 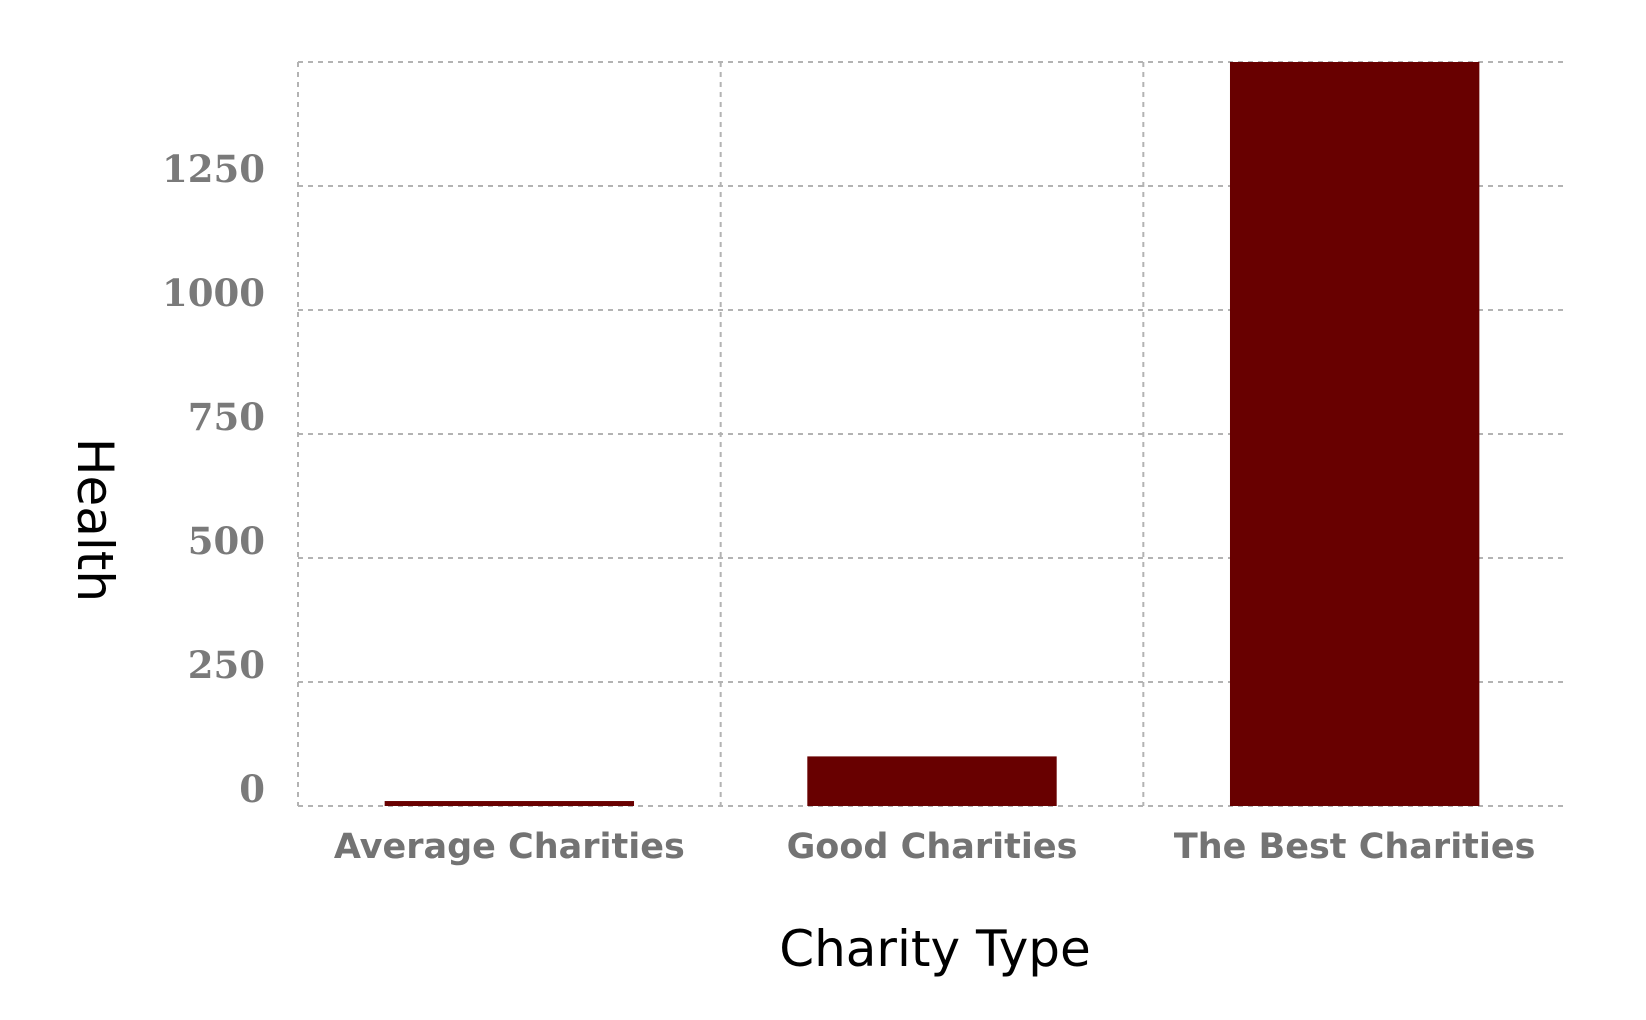 What do you see at coordinates (213, 293) in the screenshot?
I see `y-tick-label: 1000` at bounding box center [213, 293].